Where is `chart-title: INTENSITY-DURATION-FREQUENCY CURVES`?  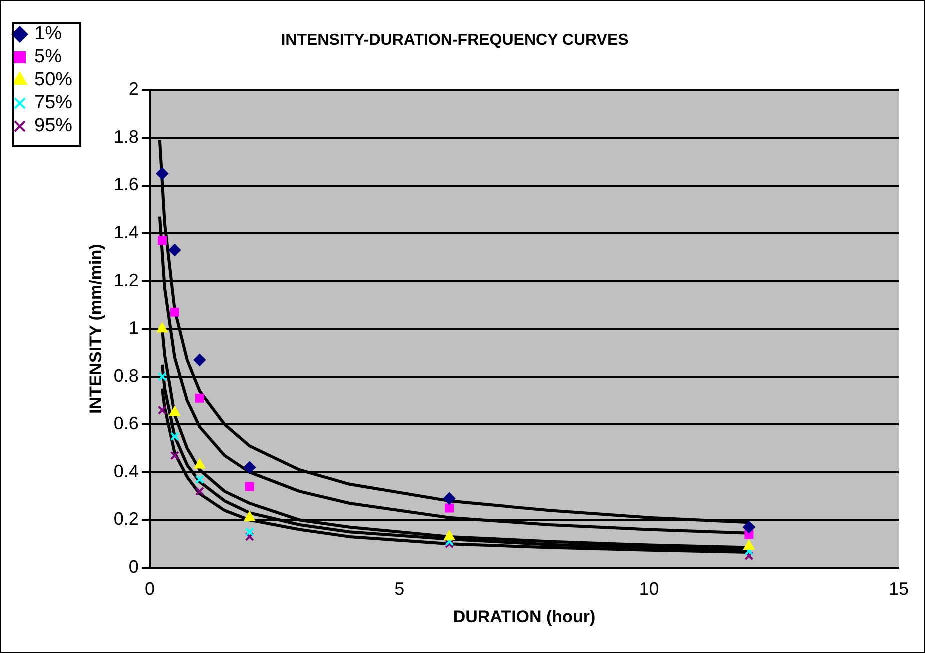
chart-title: INTENSITY-DURATION-FREQUENCY CURVES is located at coordinates (455, 41).